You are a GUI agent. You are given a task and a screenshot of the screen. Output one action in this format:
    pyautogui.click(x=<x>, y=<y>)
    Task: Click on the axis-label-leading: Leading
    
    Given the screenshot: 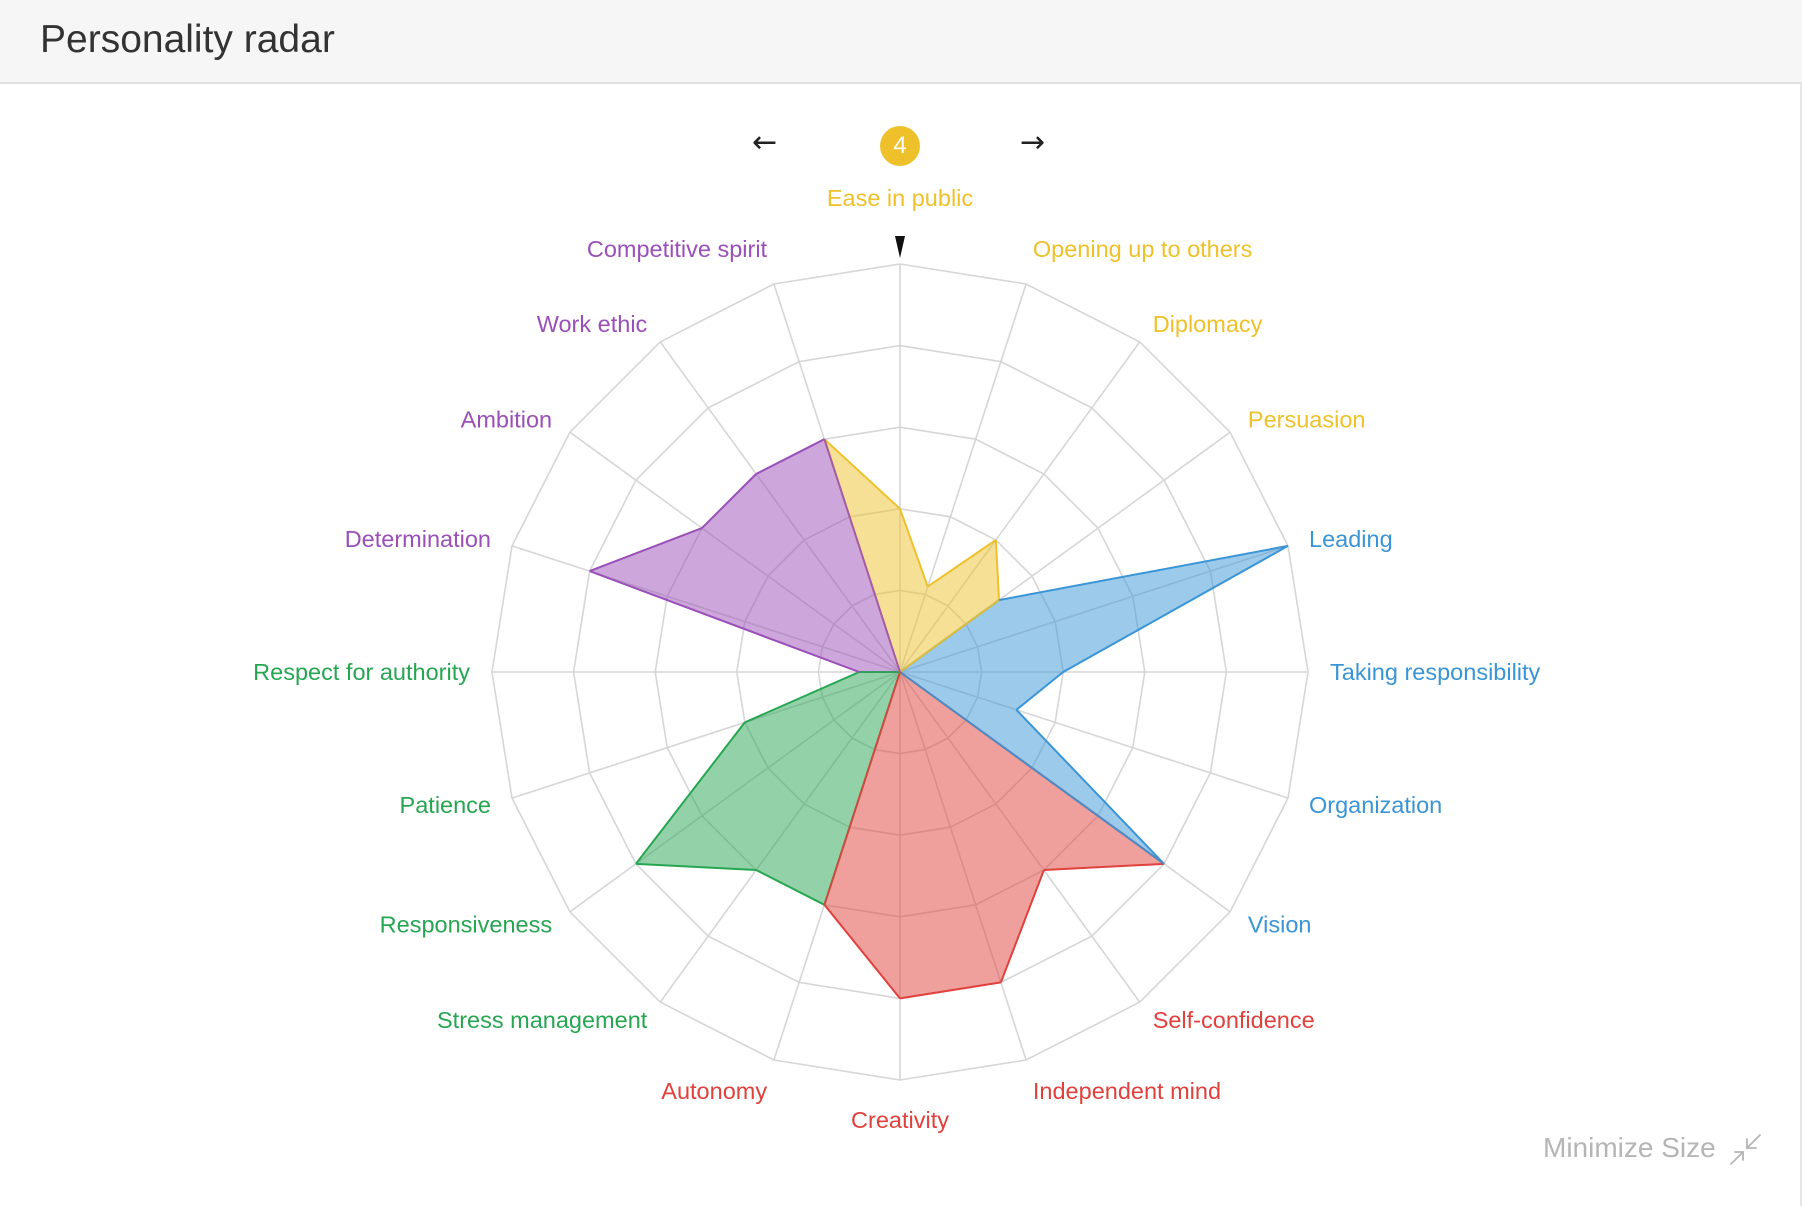 What is the action you would take?
    pyautogui.click(x=1351, y=539)
    